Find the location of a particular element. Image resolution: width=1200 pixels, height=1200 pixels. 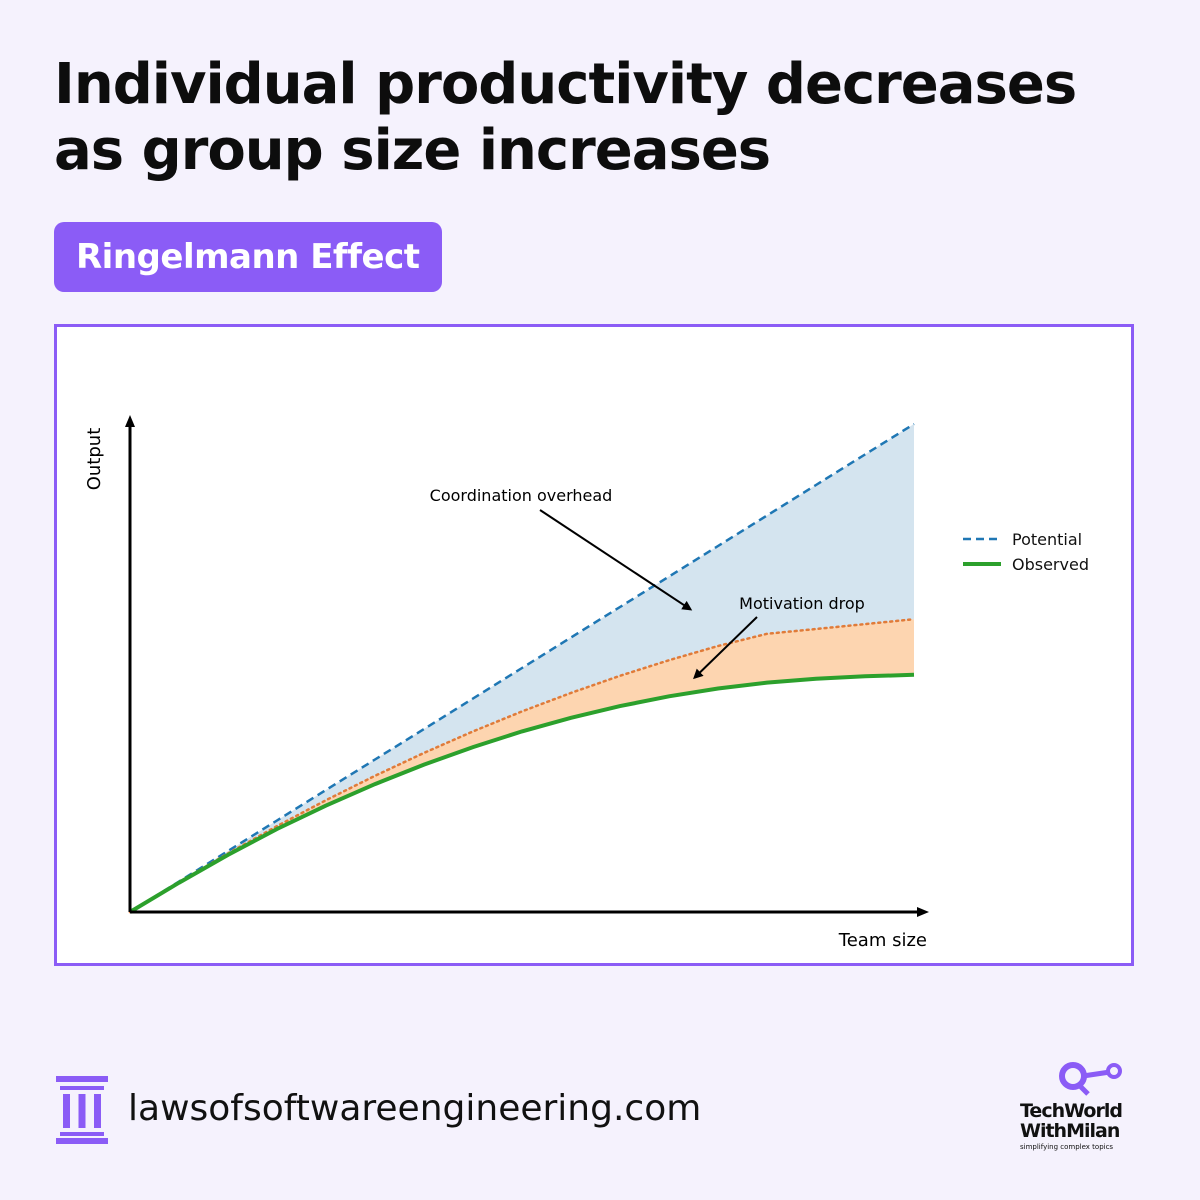

headline-line-1: Individual productivity decreases is located at coordinates (565, 84).